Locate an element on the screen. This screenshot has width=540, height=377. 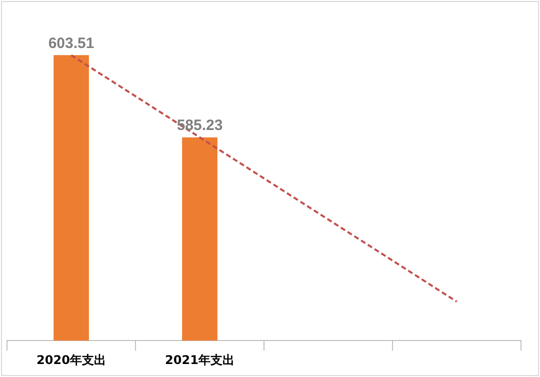
data-label: 603.51 is located at coordinates (71, 43).